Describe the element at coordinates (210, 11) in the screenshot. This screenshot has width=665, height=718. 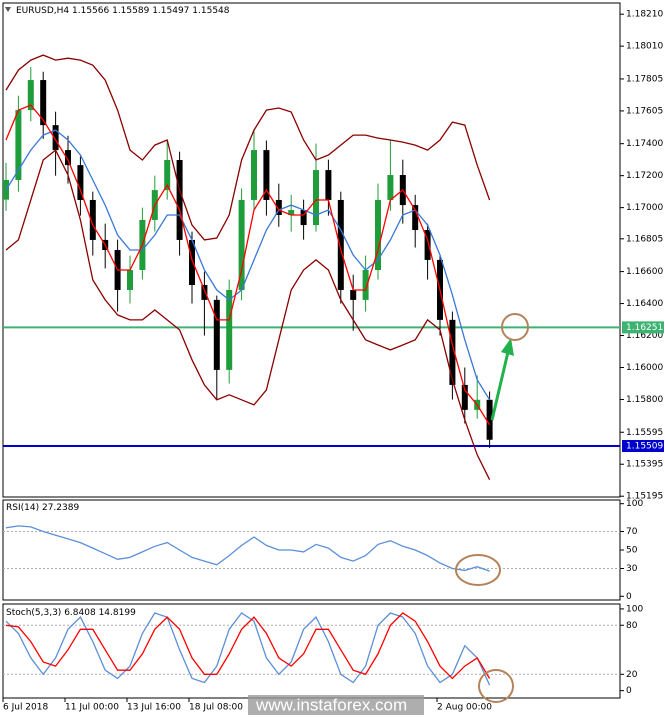
I see `header-value: 1.15548` at that location.